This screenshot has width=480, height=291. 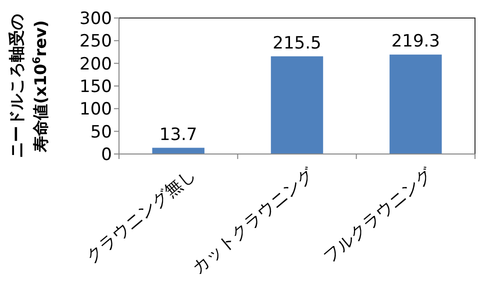 What do you see at coordinates (96, 86) in the screenshot?
I see `y-tick-label: 150` at bounding box center [96, 86].